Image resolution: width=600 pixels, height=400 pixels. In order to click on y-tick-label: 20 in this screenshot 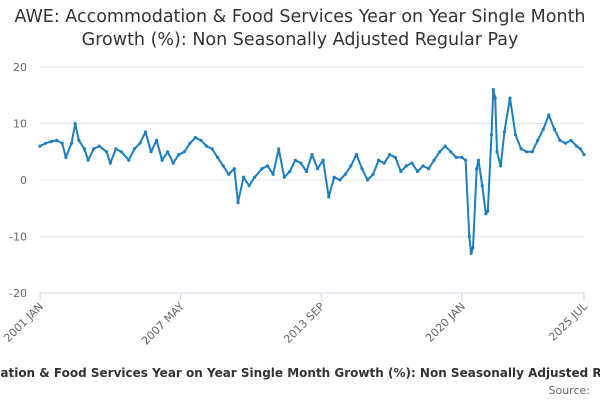, I will do `click(20, 67)`.